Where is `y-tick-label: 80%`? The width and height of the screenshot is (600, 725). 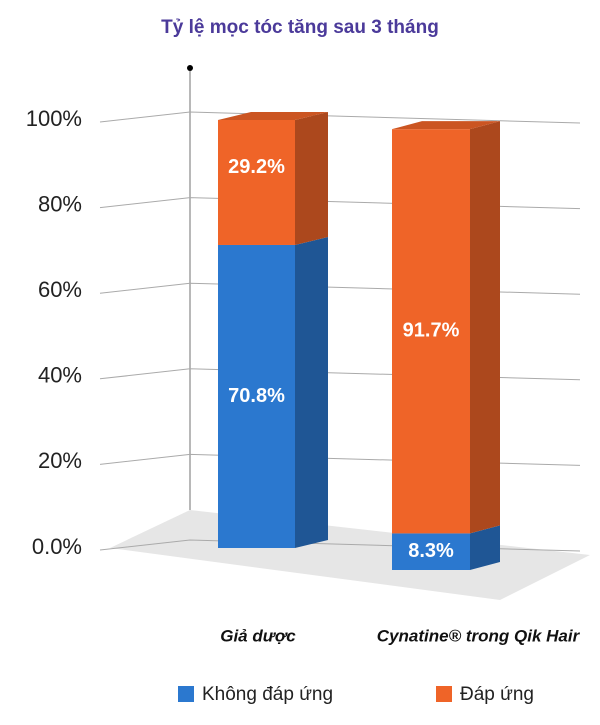 y-tick-label: 80% is located at coordinates (60, 203).